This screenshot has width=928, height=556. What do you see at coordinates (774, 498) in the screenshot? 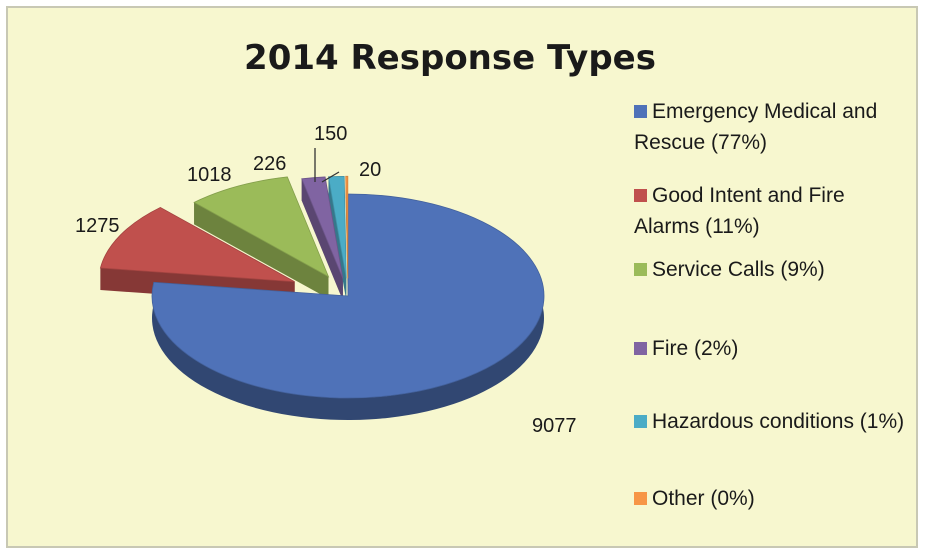
I see `legend-item-other: Other (0%)` at bounding box center [774, 498].